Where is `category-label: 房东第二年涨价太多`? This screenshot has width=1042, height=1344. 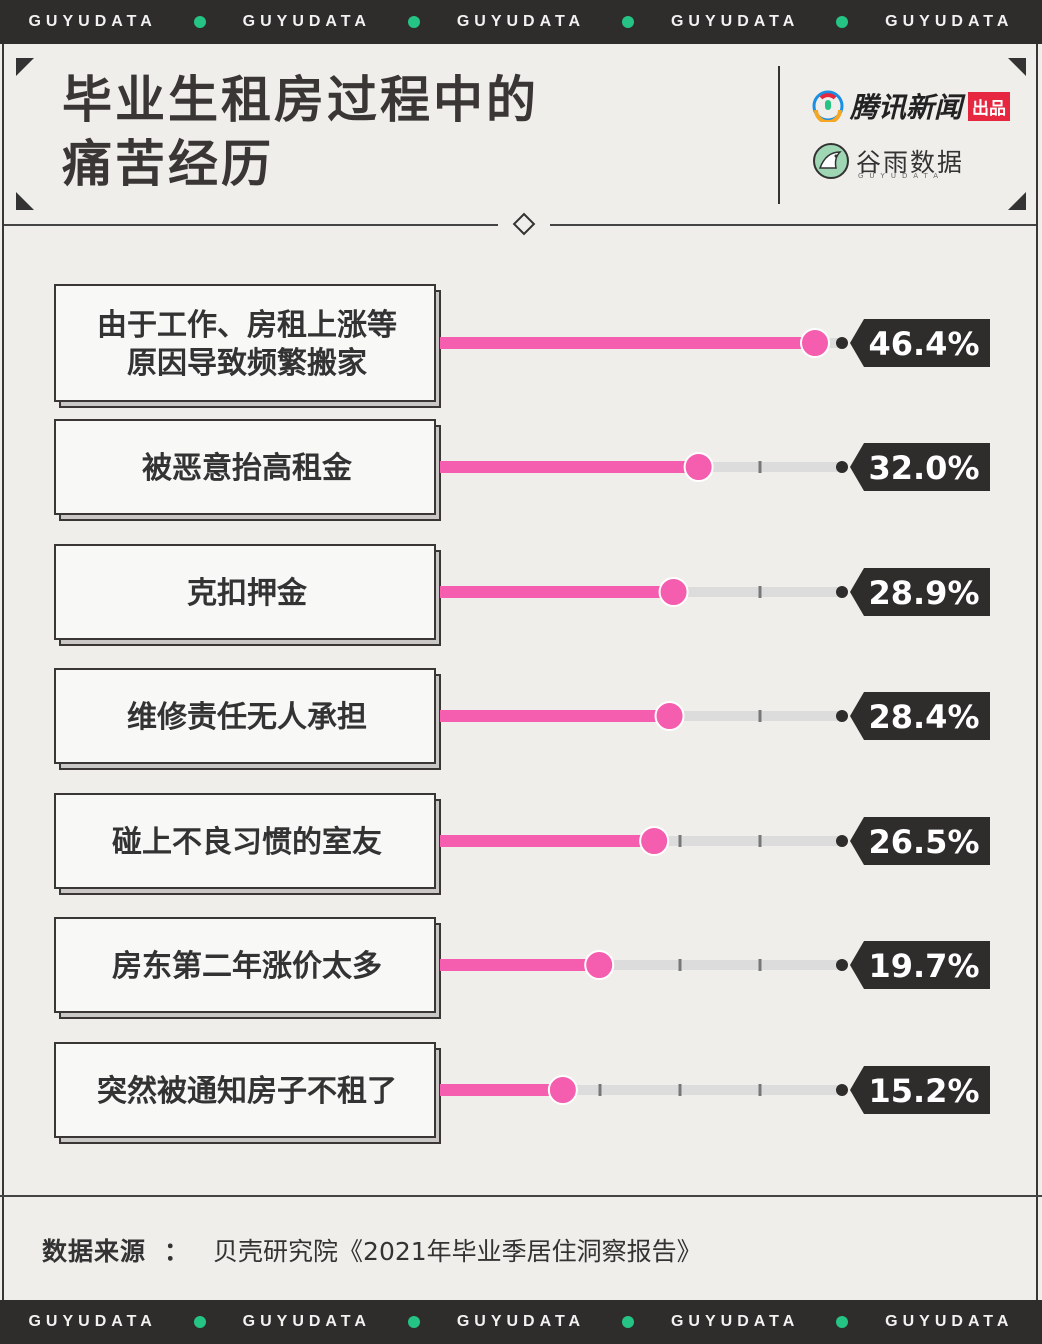 category-label: 房东第二年涨价太多 is located at coordinates (247, 966).